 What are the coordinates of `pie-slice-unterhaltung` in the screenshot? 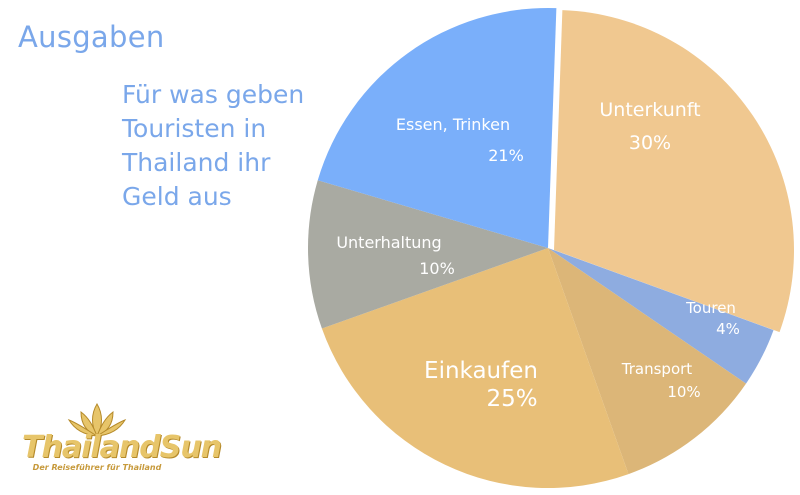 It's located at (428, 254).